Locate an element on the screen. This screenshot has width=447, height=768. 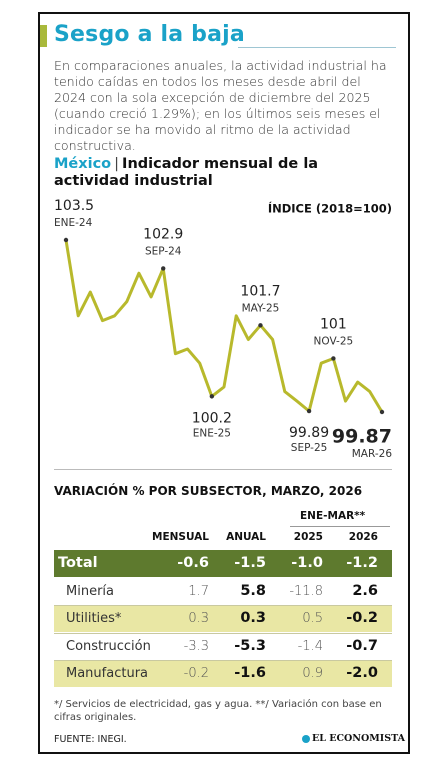
brand-mark is located at coordinates (306, 739).